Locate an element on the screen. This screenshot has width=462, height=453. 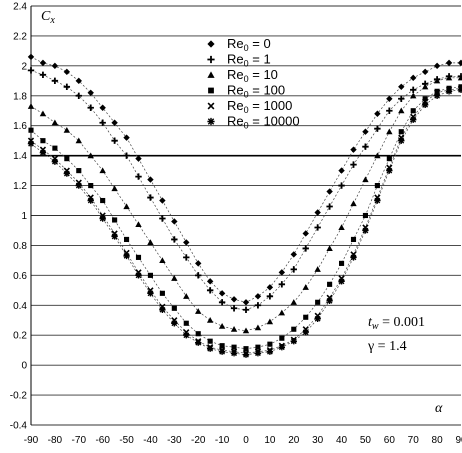
y-tick-label: 0.4 is located at coordinates (20, 306).